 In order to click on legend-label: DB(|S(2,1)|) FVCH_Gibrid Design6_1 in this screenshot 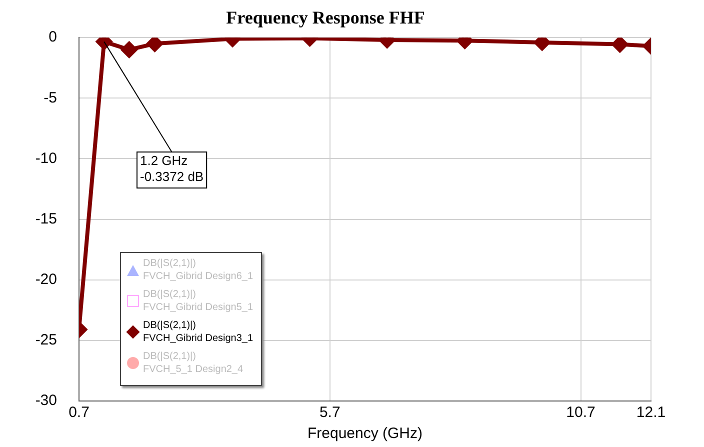, I will do `click(198, 270)`.